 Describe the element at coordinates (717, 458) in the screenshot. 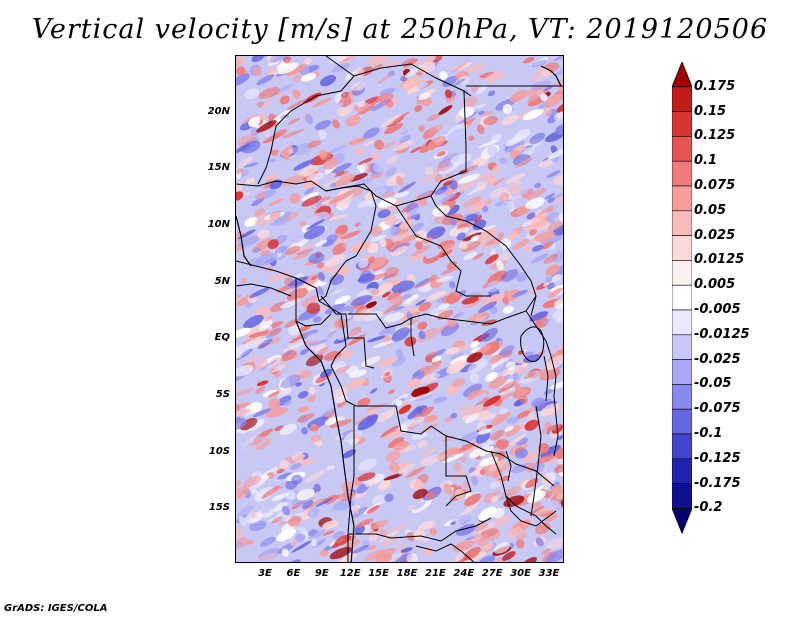

I see `colorbar-label: -0.125` at that location.